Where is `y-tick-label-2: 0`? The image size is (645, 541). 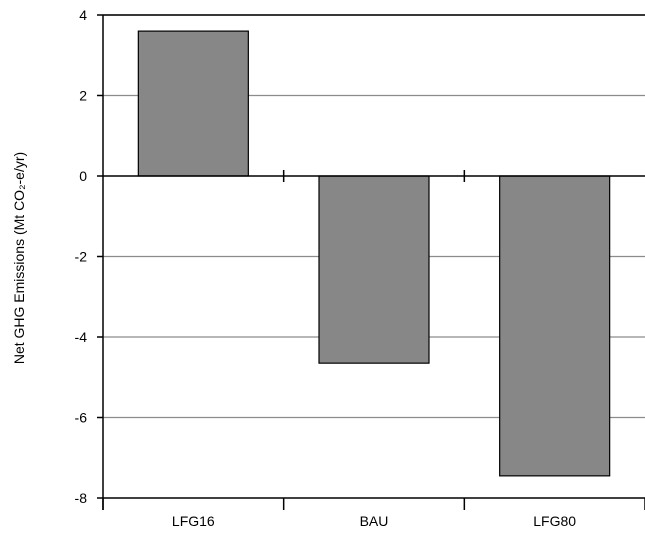 y-tick-label-2: 0 is located at coordinates (83, 176).